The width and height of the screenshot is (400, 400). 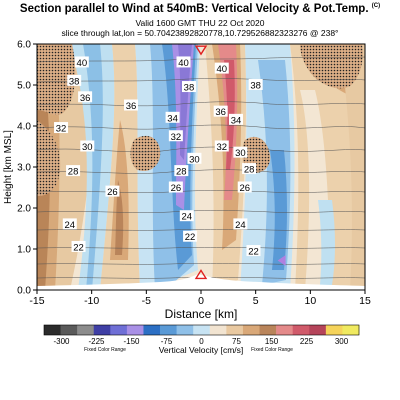 What do you see at coordinates (201, 50) in the screenshot?
I see `triangle-down-marker` at bounding box center [201, 50].